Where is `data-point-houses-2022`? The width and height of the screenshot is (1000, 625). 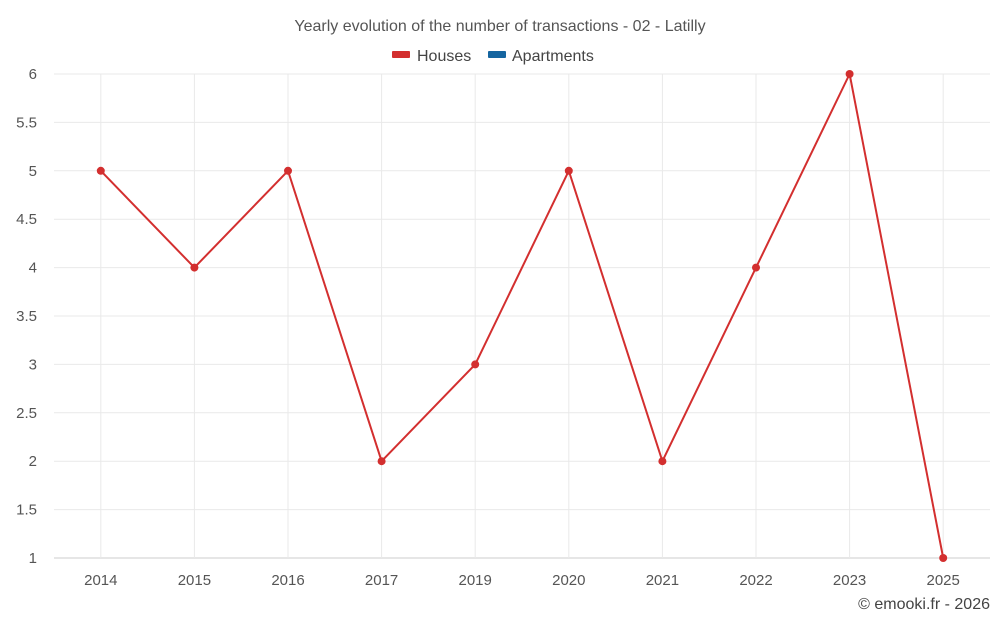 data-point-houses-2022 is located at coordinates (756, 267).